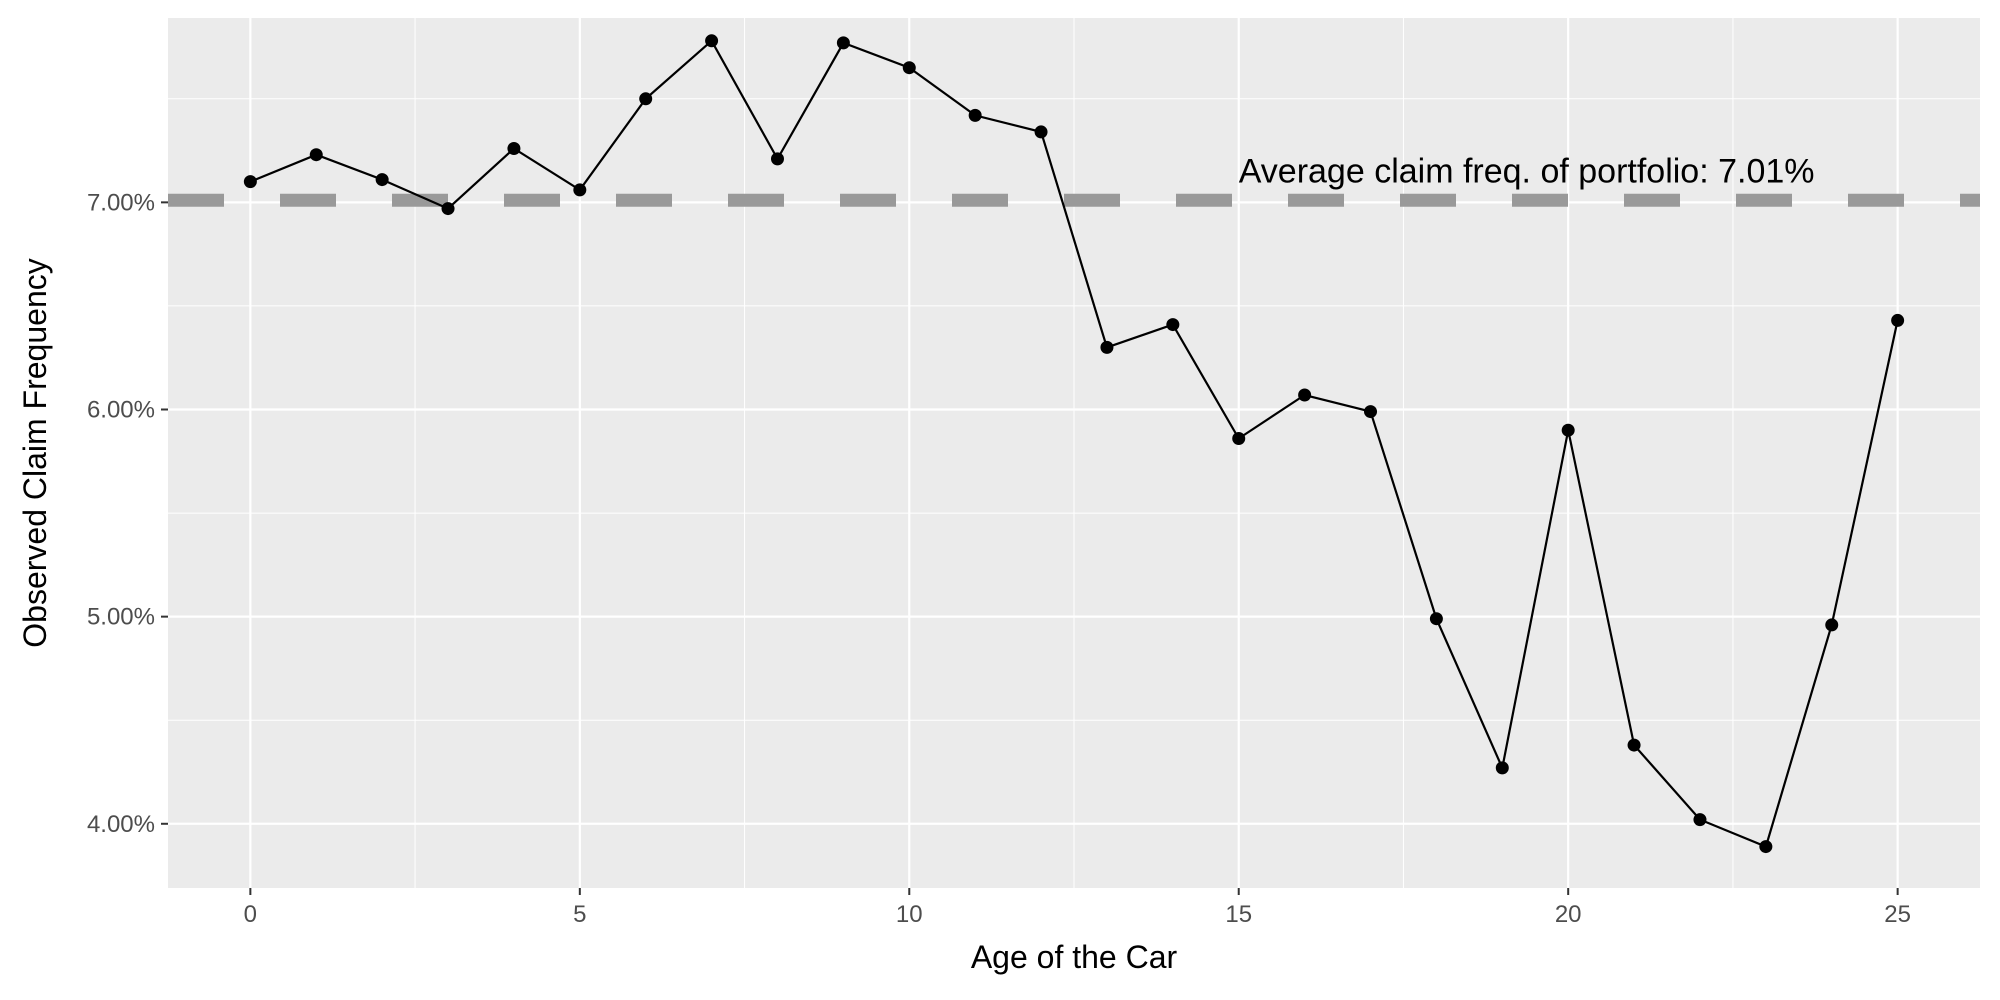 This screenshot has width=2000, height=1000. I want to click on x-tick-label: 20, so click(1568, 914).